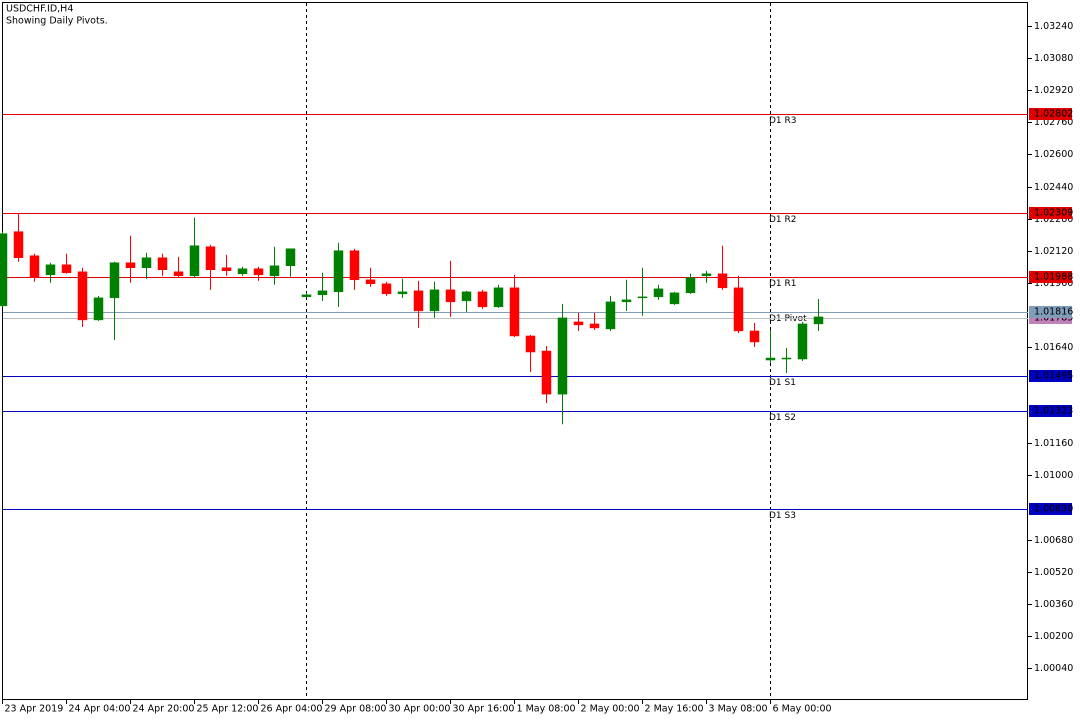 The image size is (1080, 720). What do you see at coordinates (1053, 90) in the screenshot?
I see `y-tick-label: 1.02920` at bounding box center [1053, 90].